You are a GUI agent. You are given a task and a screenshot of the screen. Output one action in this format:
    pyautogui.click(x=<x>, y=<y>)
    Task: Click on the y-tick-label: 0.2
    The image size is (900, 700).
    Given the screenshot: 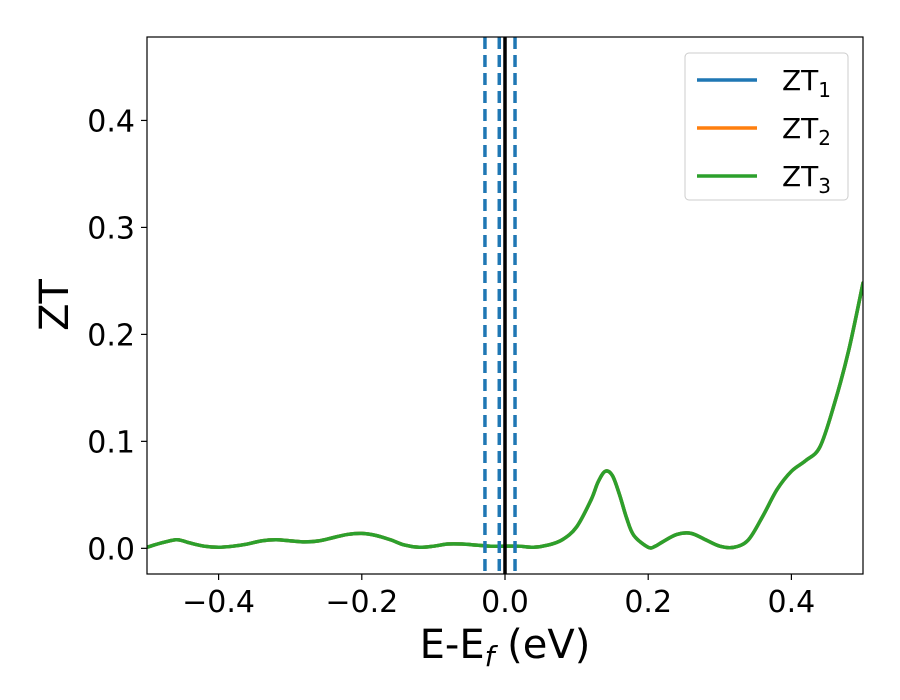 What is the action you would take?
    pyautogui.click(x=111, y=335)
    